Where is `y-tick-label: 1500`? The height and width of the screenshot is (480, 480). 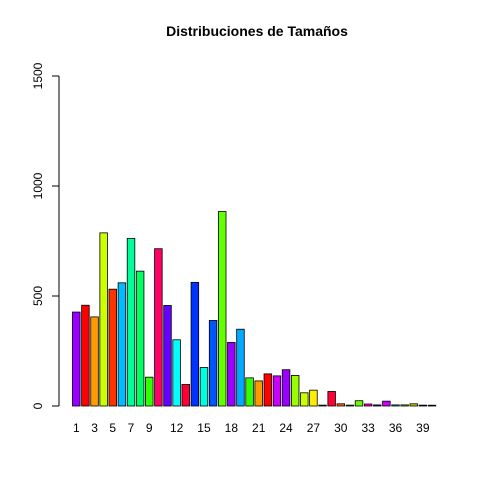
y-tick-label: 1500 is located at coordinates (38, 75).